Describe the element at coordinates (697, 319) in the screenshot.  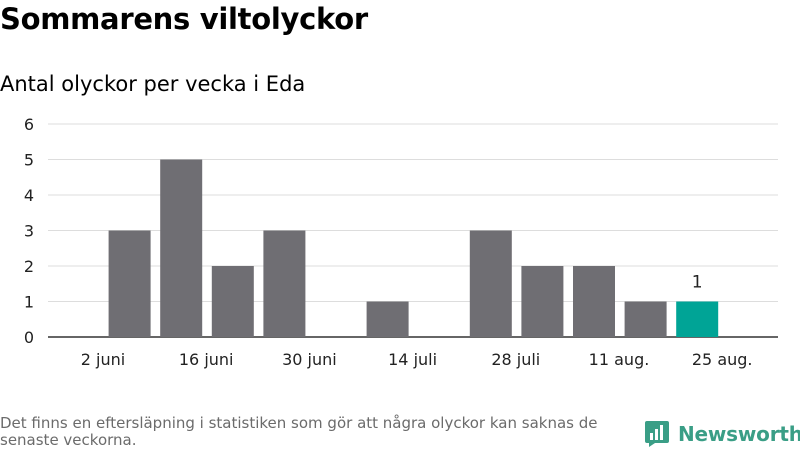
I see `bar-highlighted` at that location.